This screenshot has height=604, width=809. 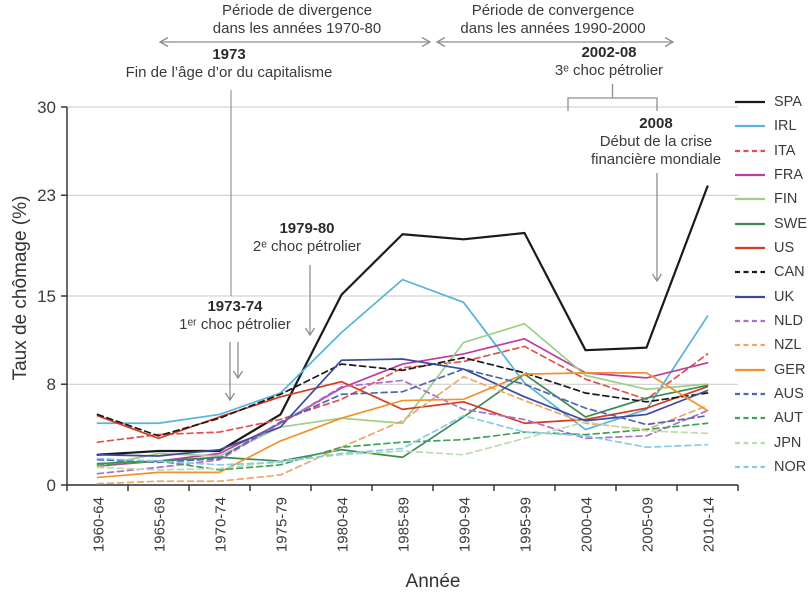 What do you see at coordinates (770, 321) in the screenshot?
I see `legend-item-NLD: NLD` at bounding box center [770, 321].